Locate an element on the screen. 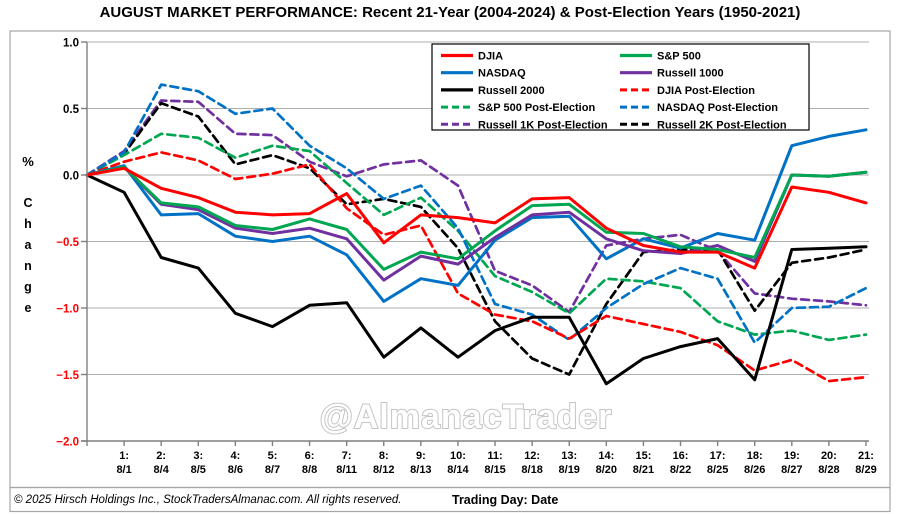  x-tick-date: 8/18 is located at coordinates (531, 470).